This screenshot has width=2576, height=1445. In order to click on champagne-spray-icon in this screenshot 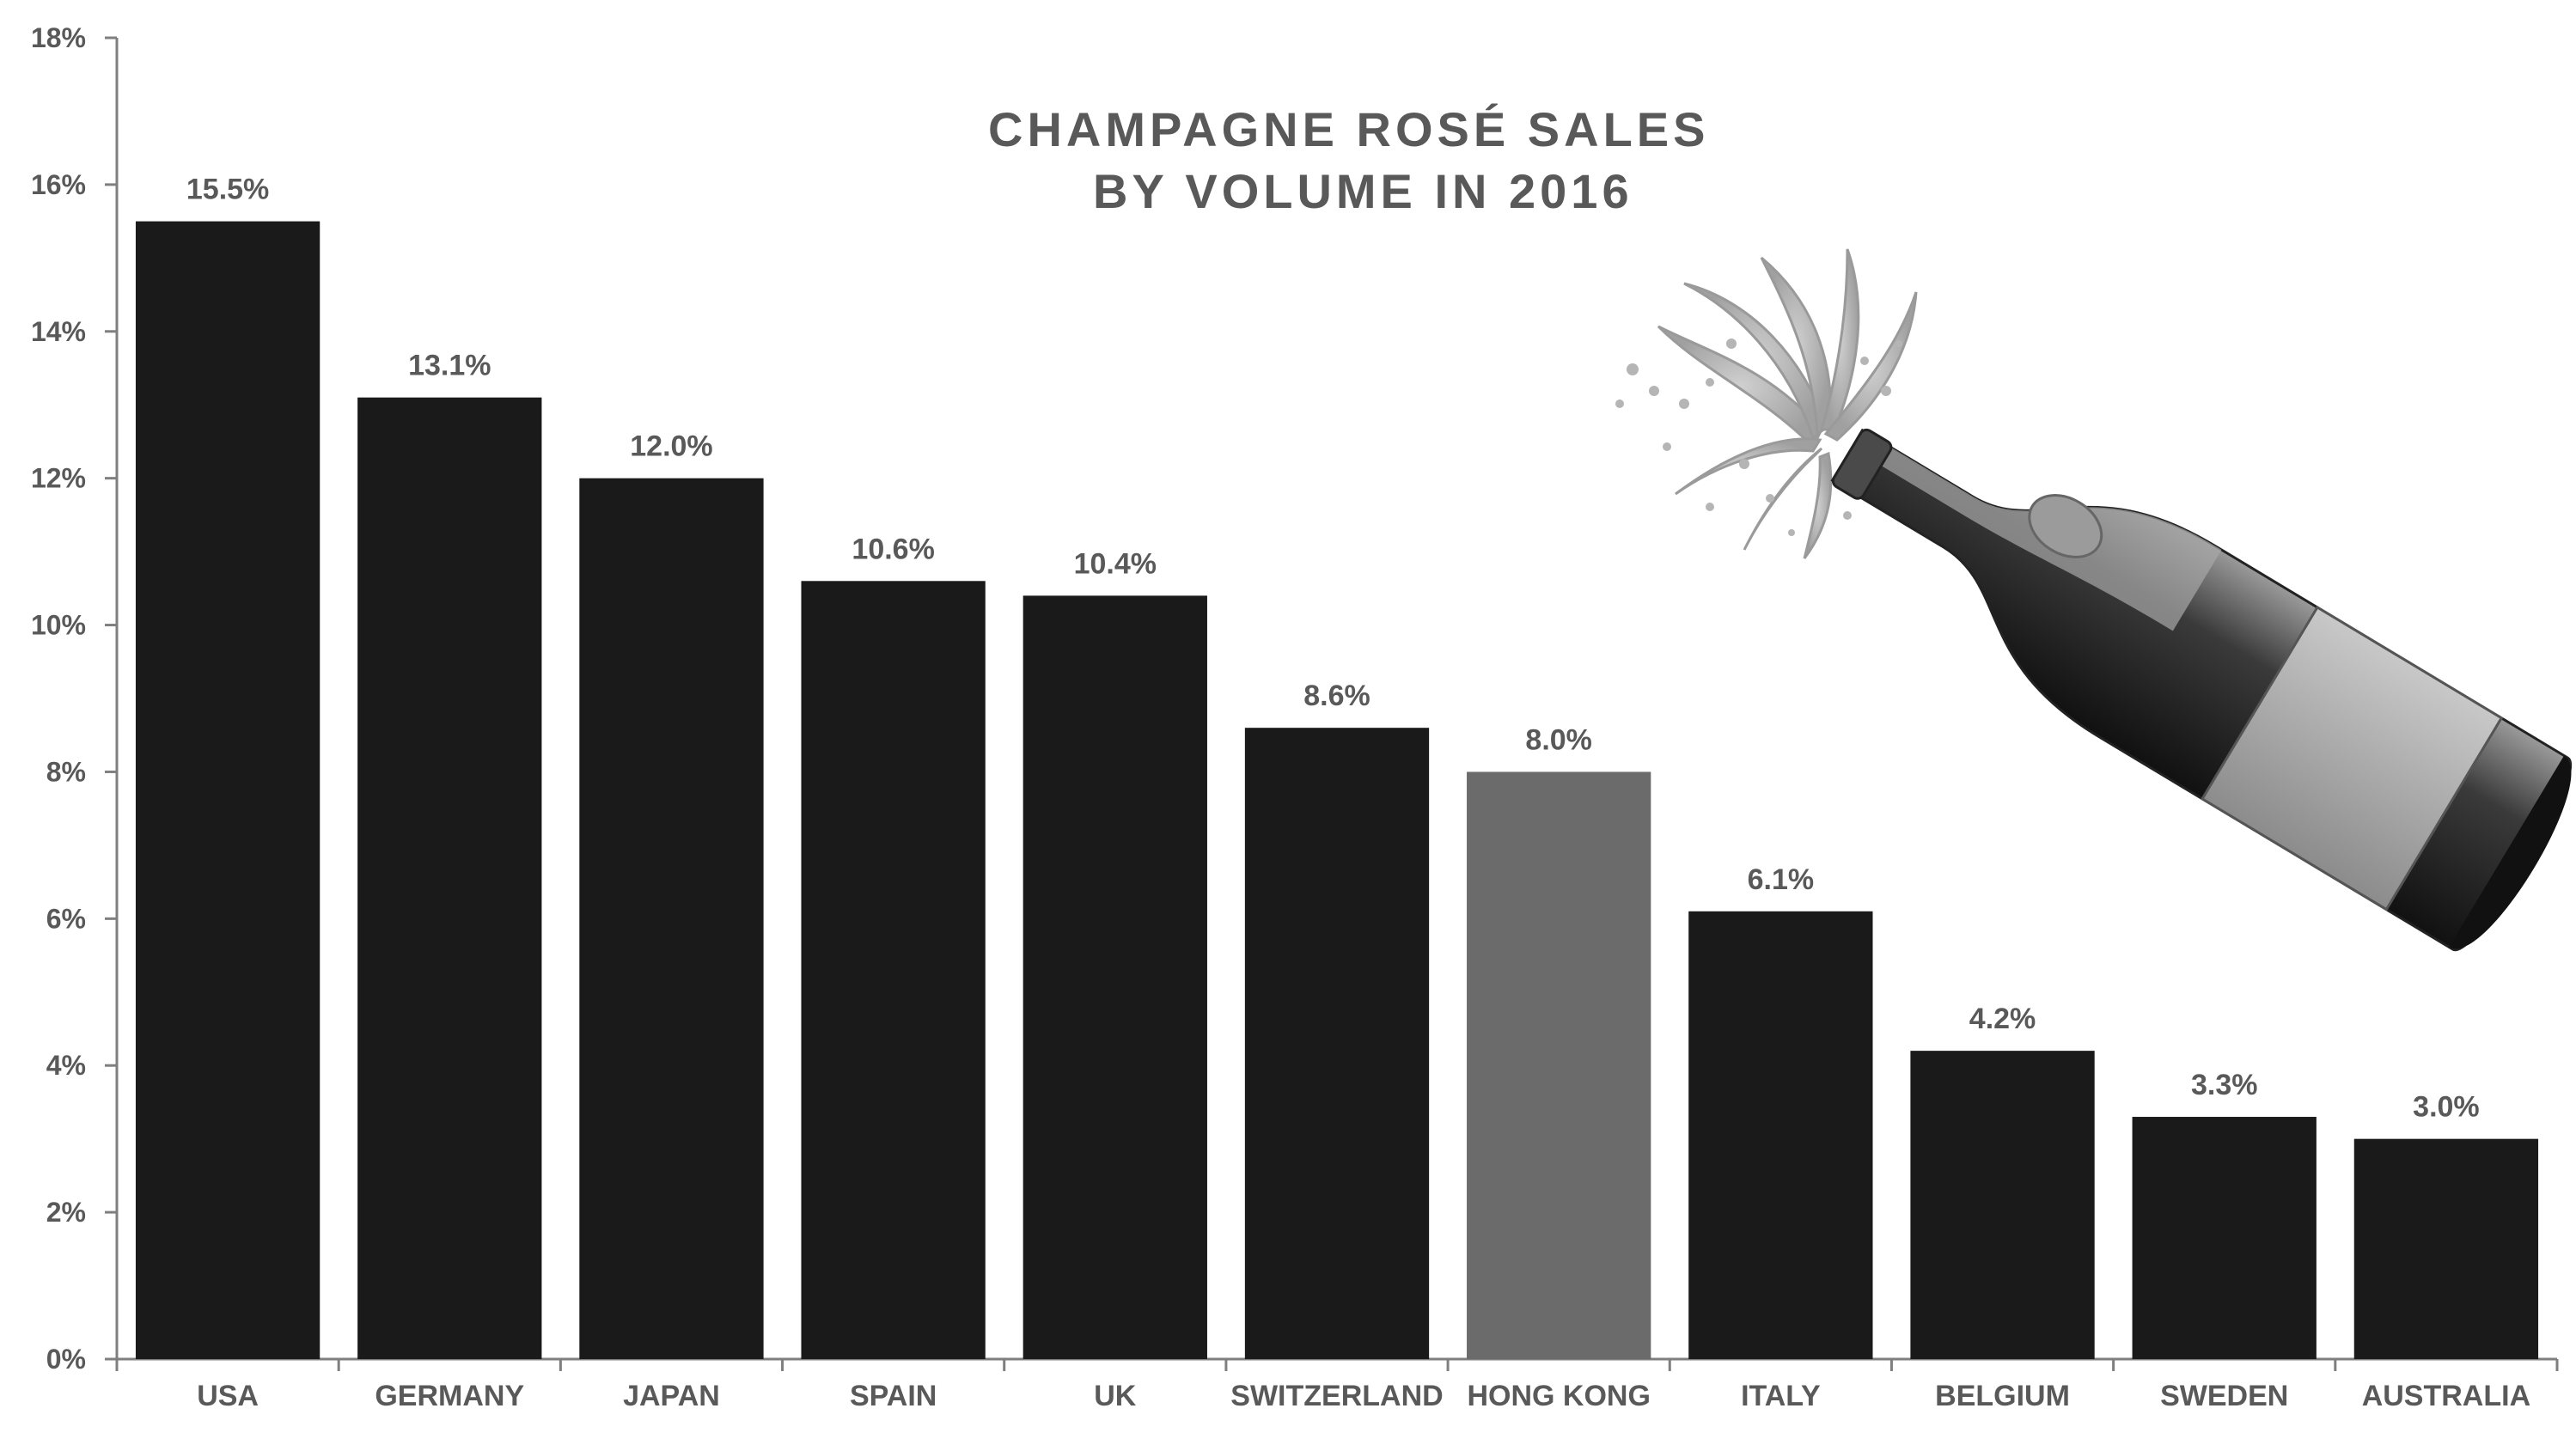, I will do `click(1787, 403)`.